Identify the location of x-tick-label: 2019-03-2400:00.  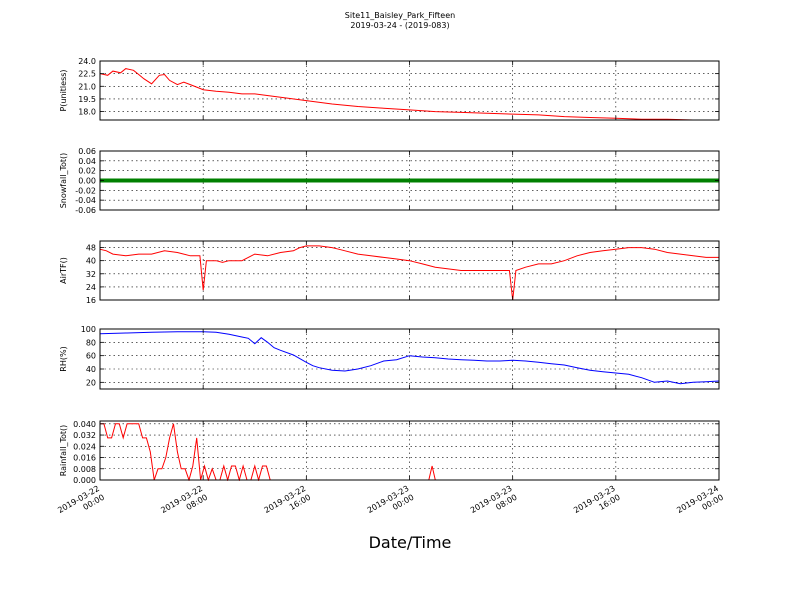
(700, 504).